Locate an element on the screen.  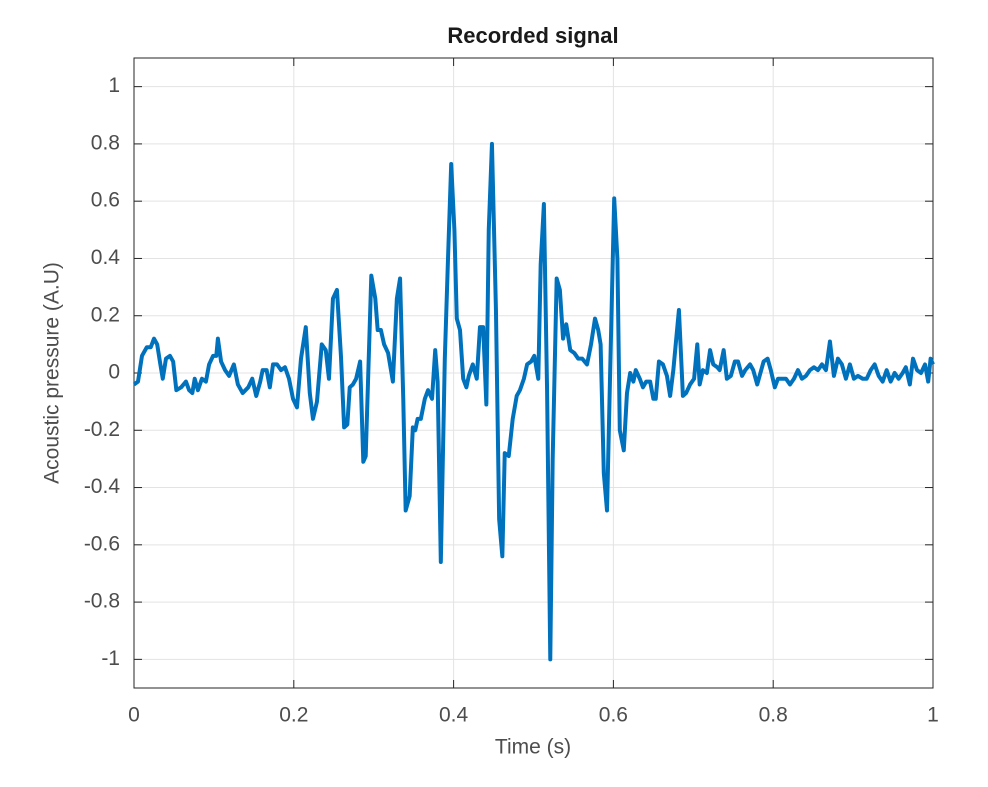
y-tick-label: -1 is located at coordinates (110, 658).